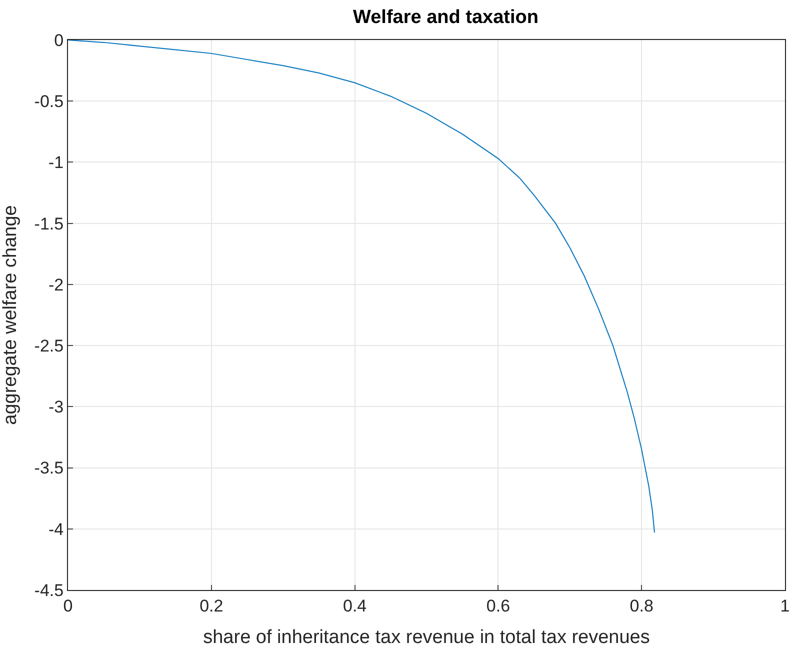 The width and height of the screenshot is (796, 656). What do you see at coordinates (49, 102) in the screenshot?
I see `y-tick-label: -0.5` at bounding box center [49, 102].